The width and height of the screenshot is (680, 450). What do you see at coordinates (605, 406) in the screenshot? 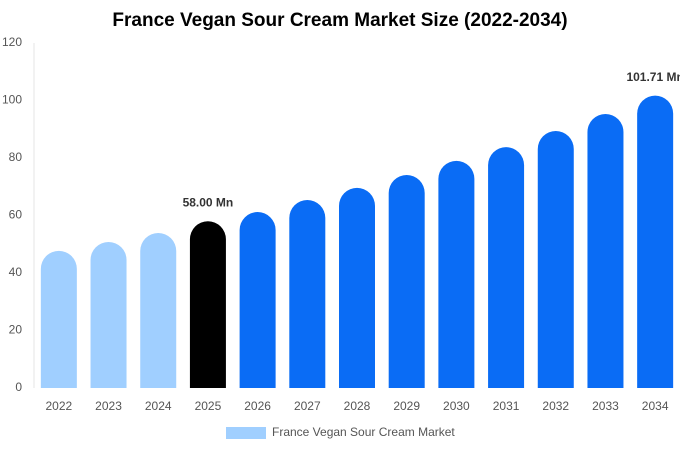
I see `x-tick-label: 2033` at bounding box center [605, 406].